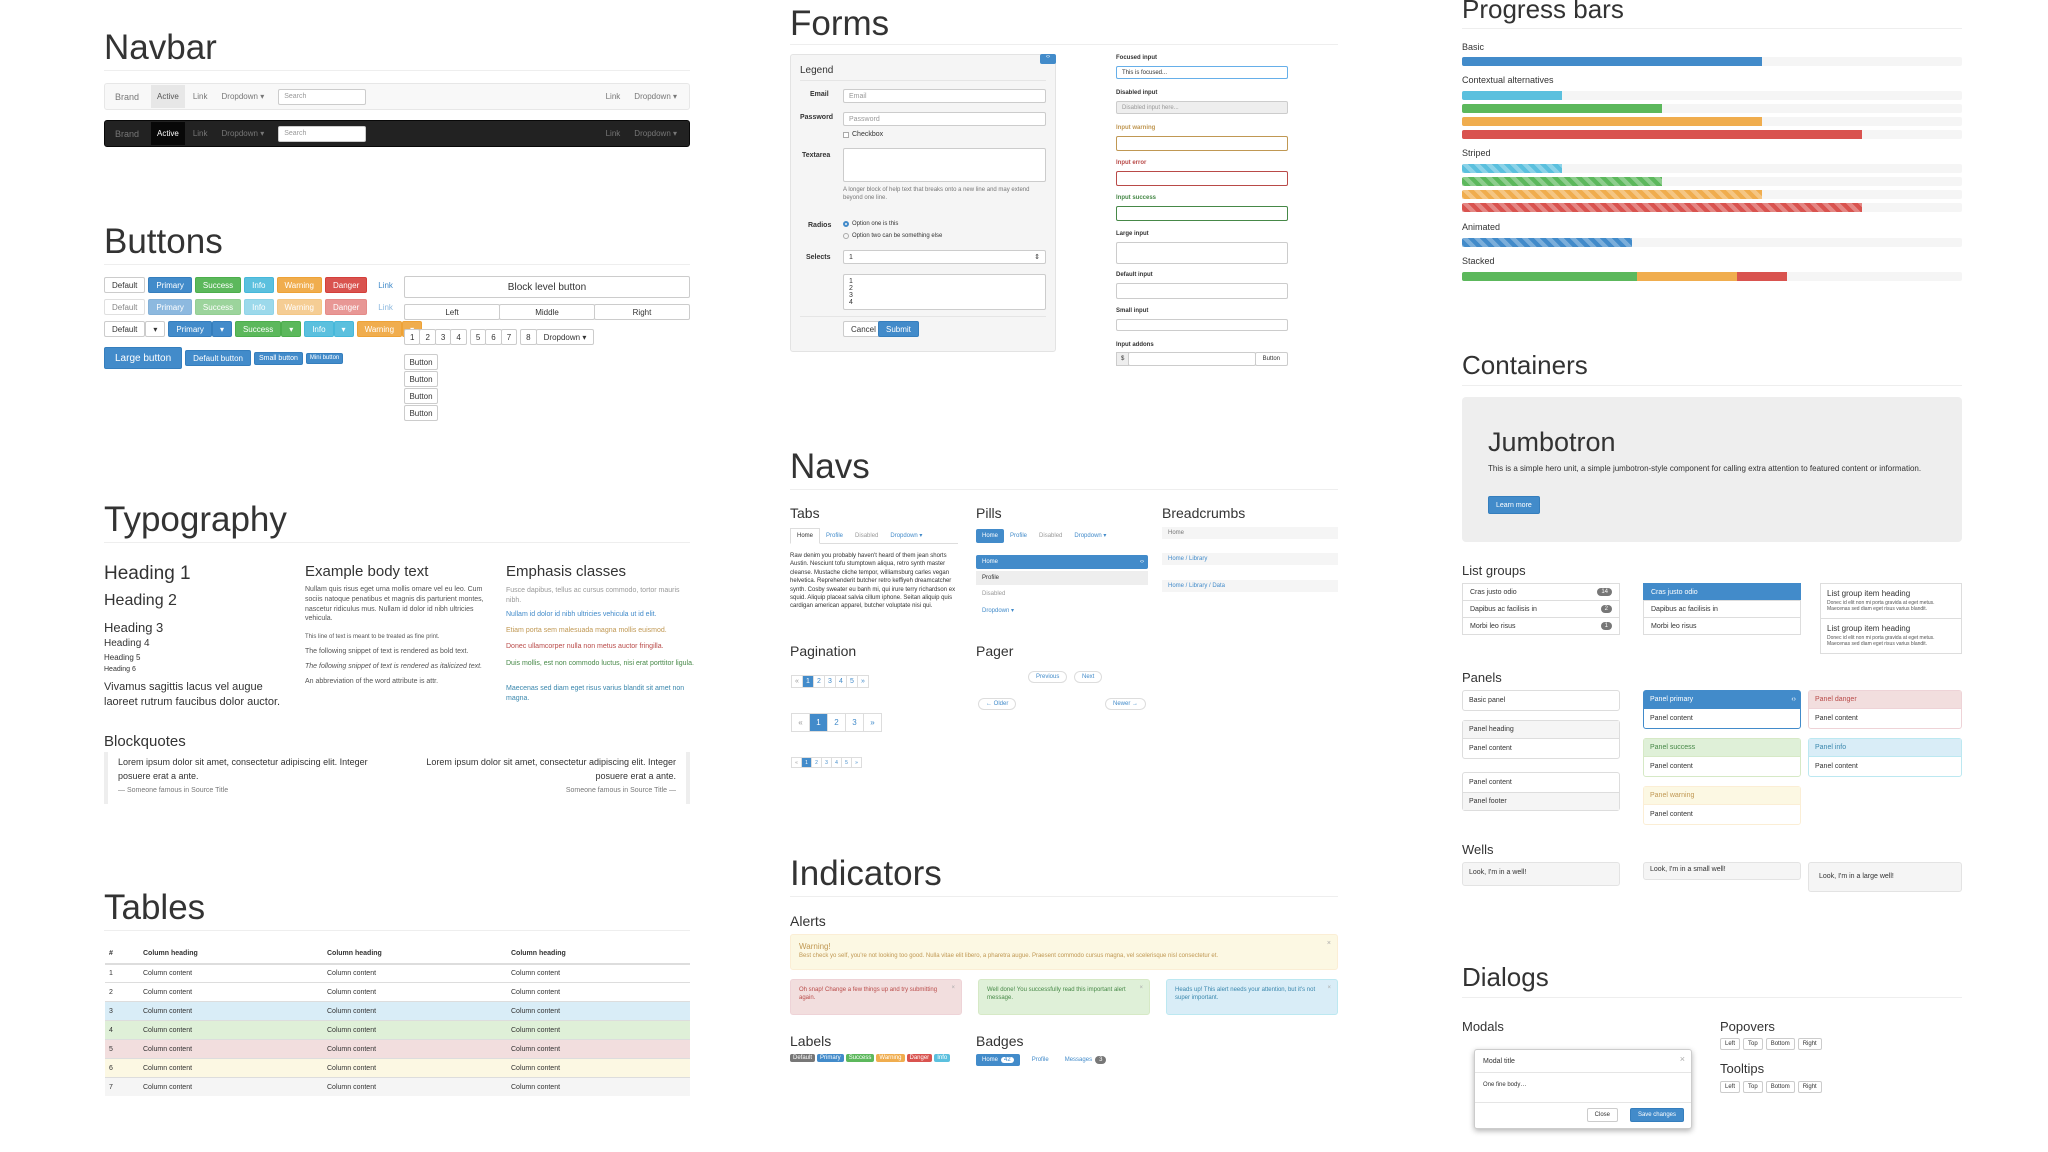 The width and height of the screenshot is (2048, 1152). What do you see at coordinates (655, 96) in the screenshot?
I see `navbar-dropdown-right: Dropdown ▾` at bounding box center [655, 96].